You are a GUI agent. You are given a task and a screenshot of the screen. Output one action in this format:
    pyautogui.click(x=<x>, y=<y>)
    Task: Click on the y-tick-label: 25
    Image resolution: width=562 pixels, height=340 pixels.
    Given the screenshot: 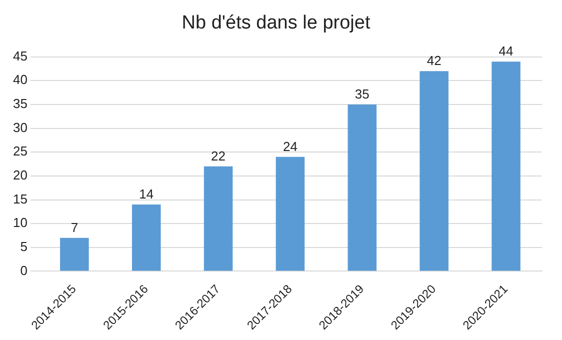 What is the action you would take?
    pyautogui.click(x=20, y=151)
    